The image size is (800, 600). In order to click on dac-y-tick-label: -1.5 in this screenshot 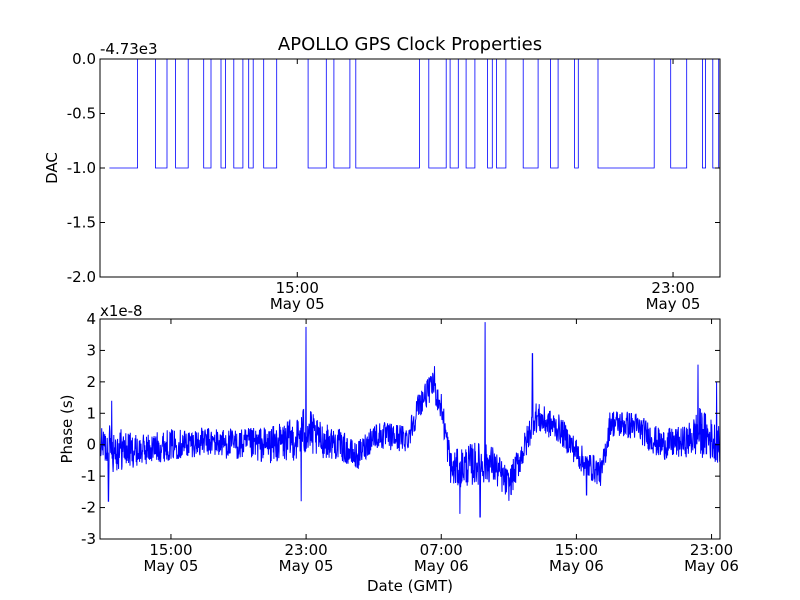, I will do `click(81, 223)`.